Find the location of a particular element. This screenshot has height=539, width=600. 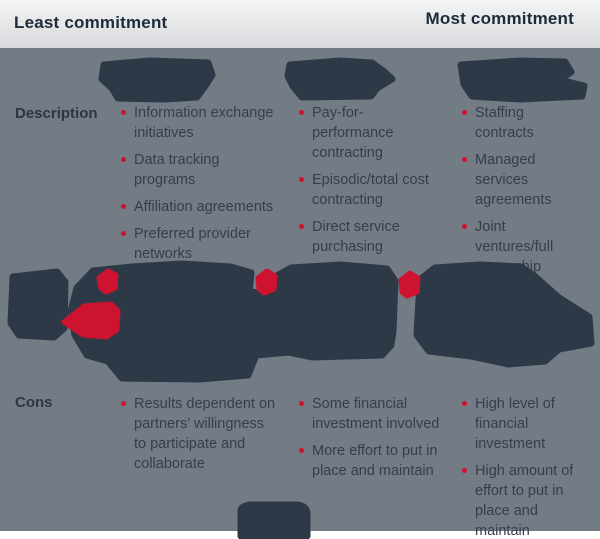

list-item: More effort to put in place and maintain is located at coordinates (388, 461).